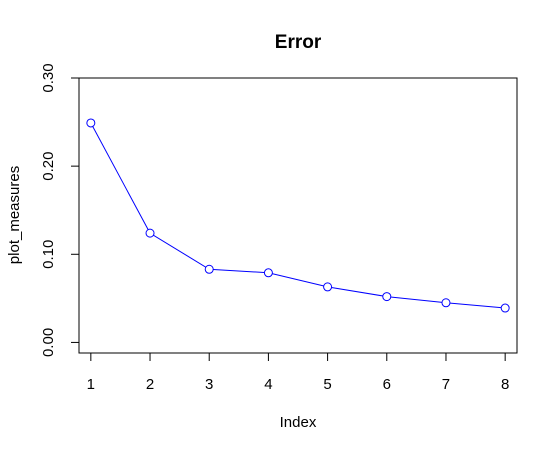 Image resolution: width=558 pixels, height=452 pixels. I want to click on chart-title: Error, so click(298, 42).